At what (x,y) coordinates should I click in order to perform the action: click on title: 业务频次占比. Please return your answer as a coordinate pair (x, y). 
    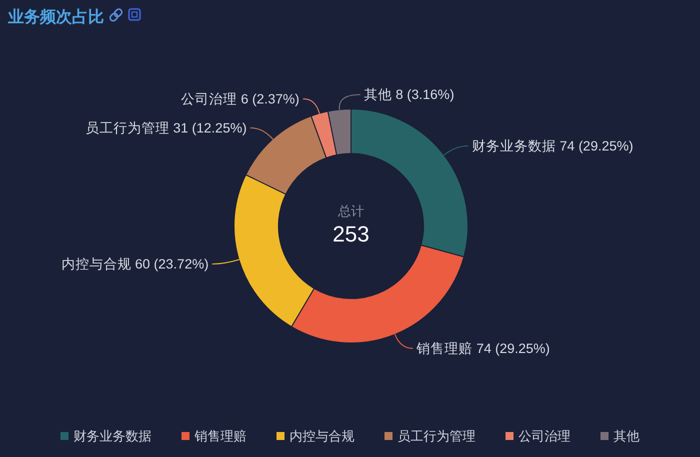
    Looking at the image, I should click on (56, 17).